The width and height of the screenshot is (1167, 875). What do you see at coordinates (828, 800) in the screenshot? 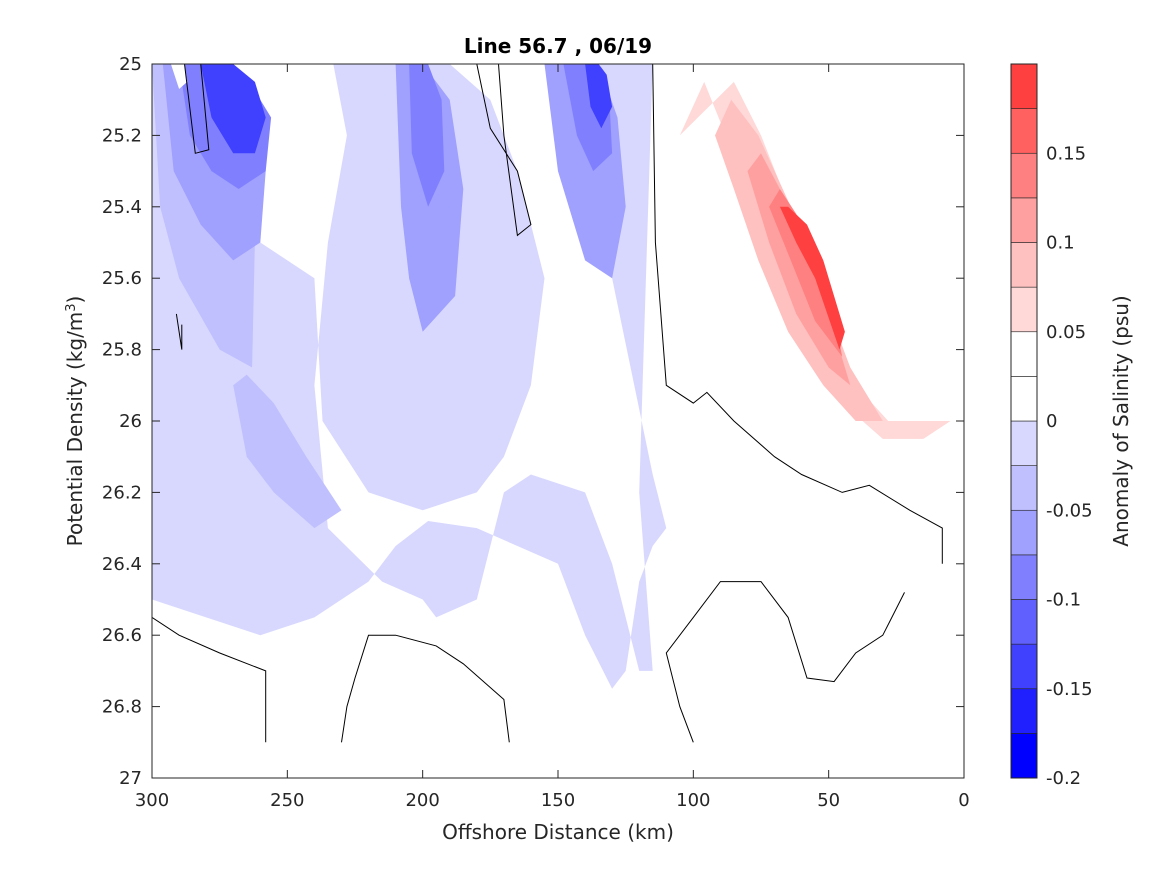
I see `x-tick-label: 50` at bounding box center [828, 800].